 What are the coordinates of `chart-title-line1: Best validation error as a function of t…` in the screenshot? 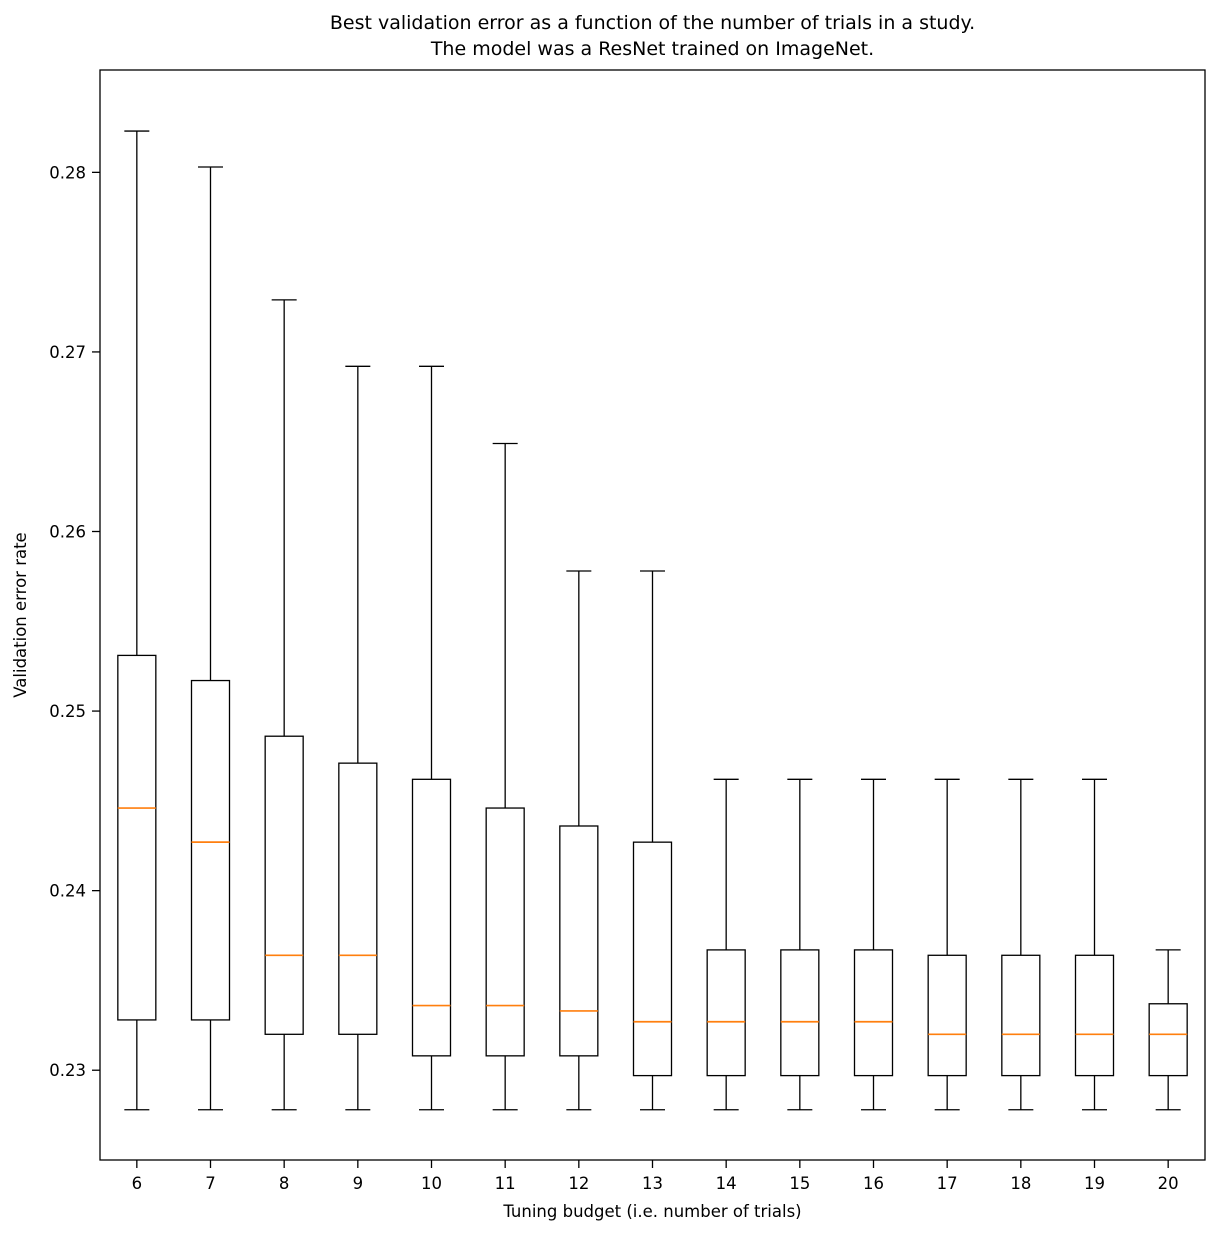 It's located at (652, 23).